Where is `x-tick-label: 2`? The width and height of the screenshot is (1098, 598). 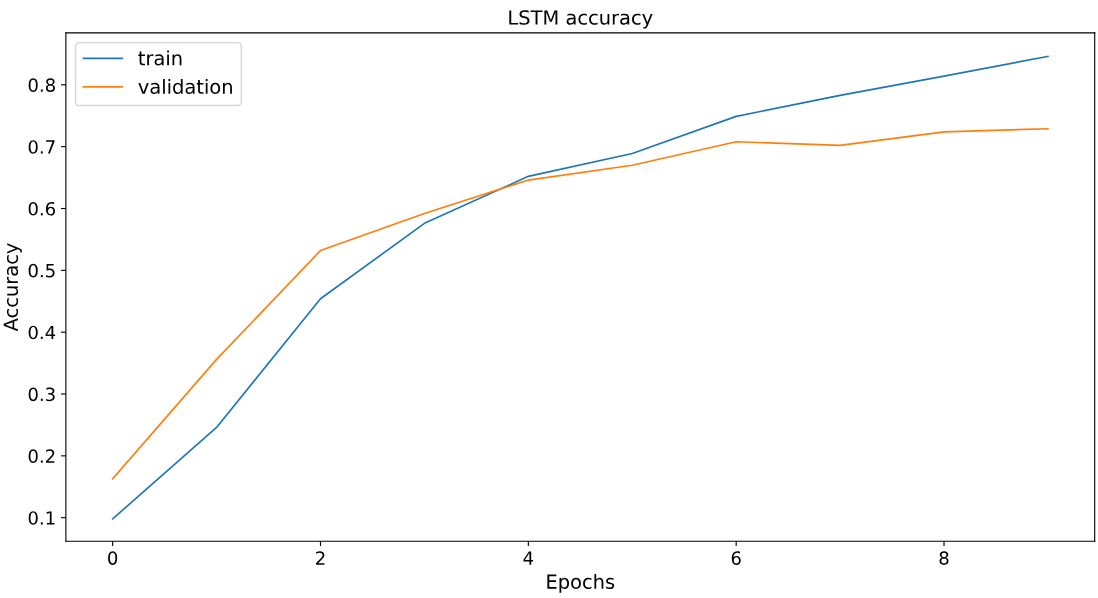
x-tick-label: 2 is located at coordinates (320, 558).